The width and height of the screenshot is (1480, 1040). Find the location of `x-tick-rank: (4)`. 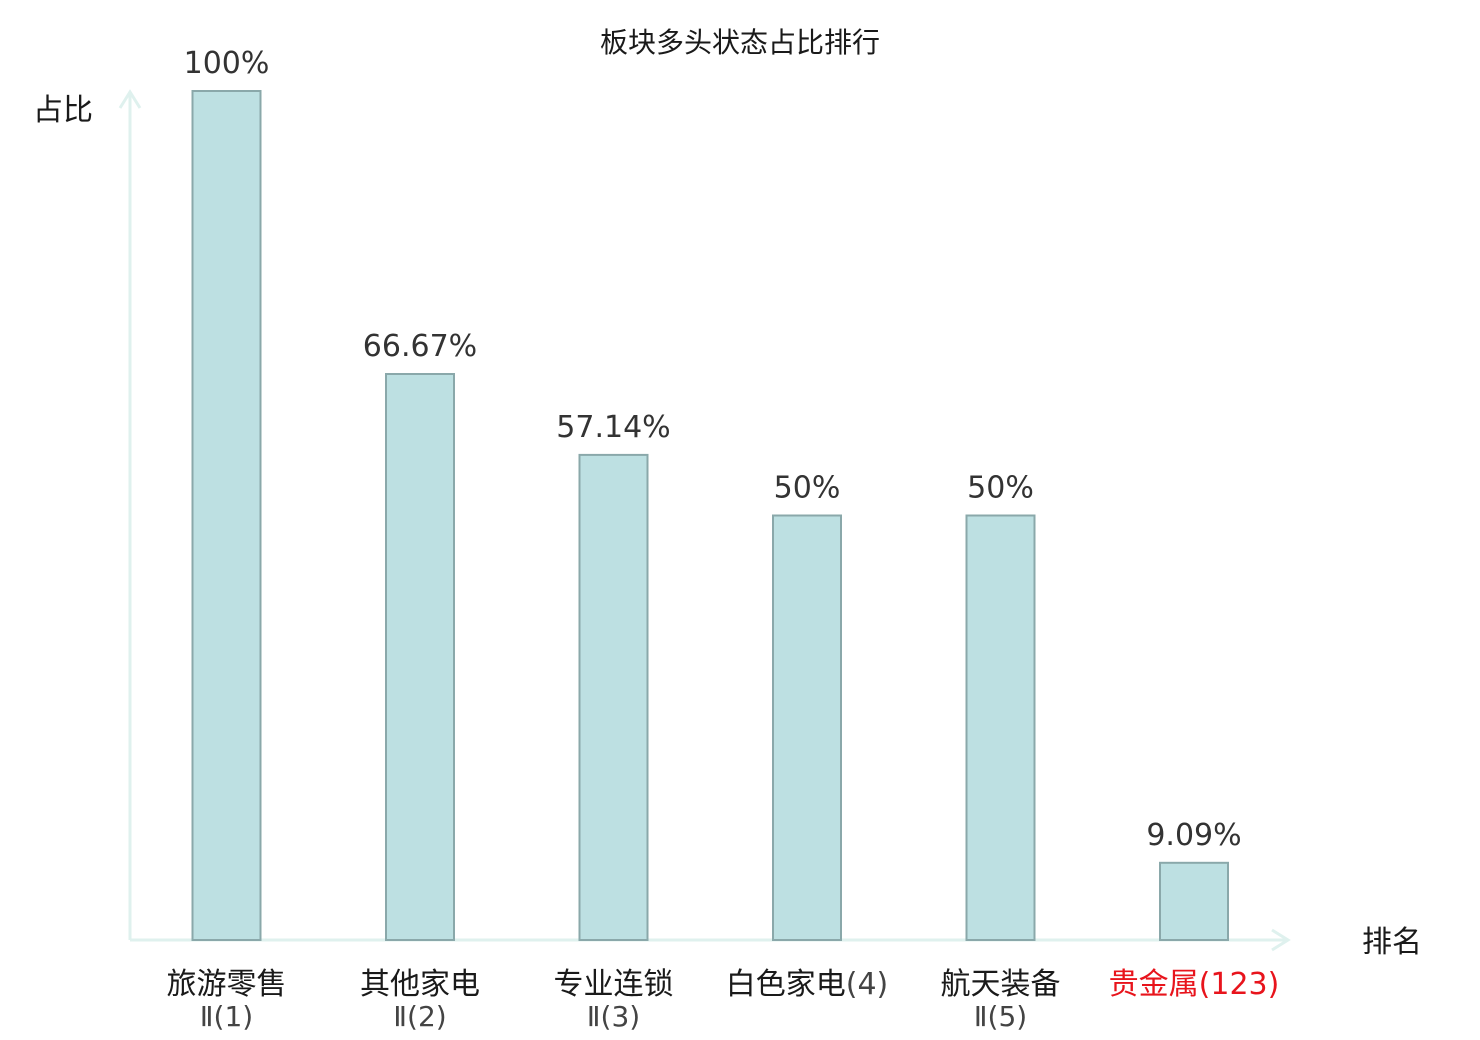

x-tick-rank: (4) is located at coordinates (867, 984).